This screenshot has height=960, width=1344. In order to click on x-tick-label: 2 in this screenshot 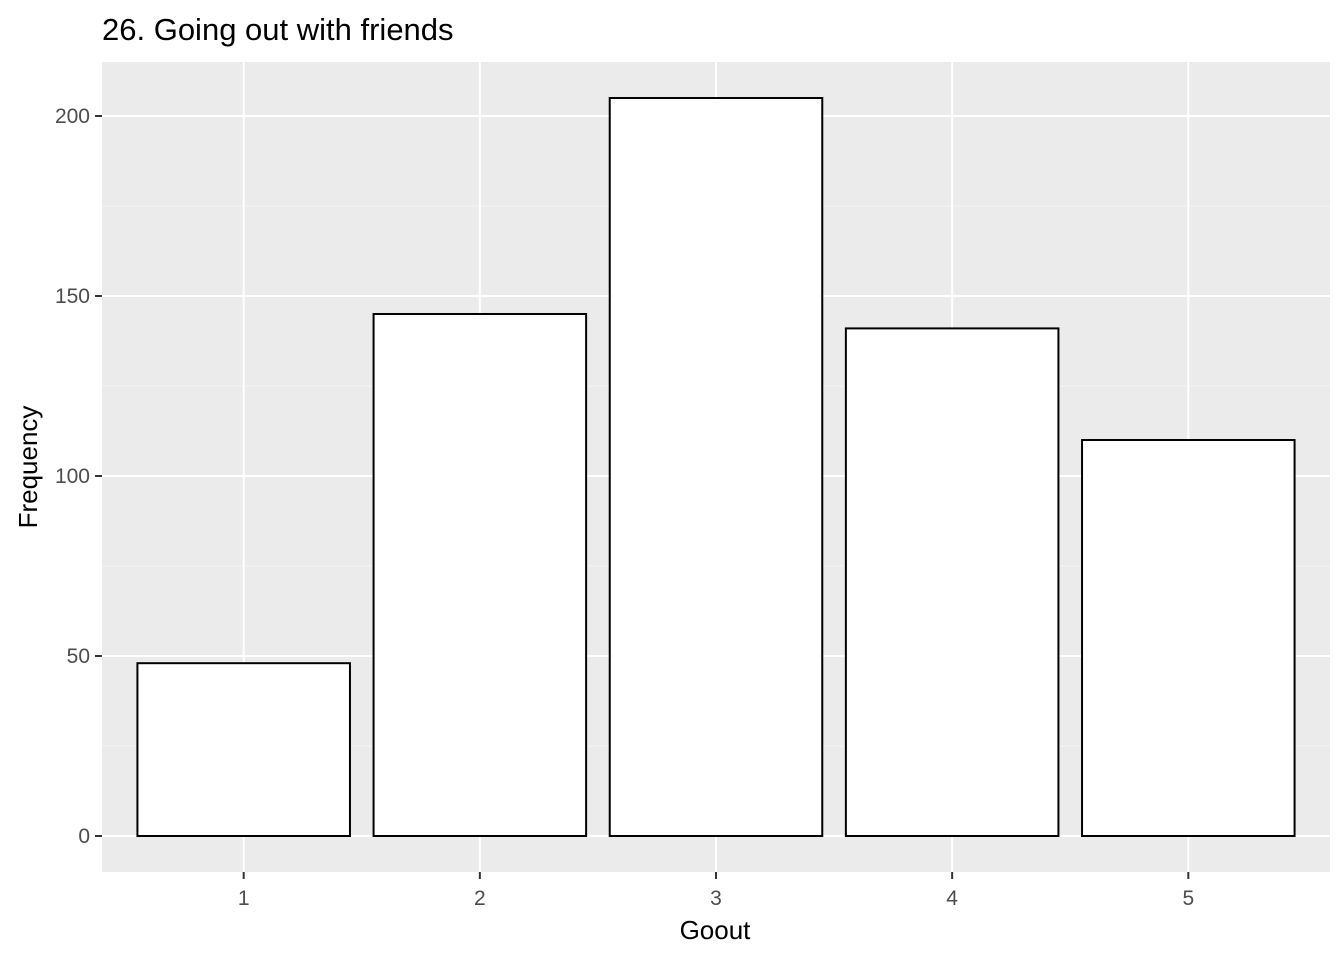, I will do `click(480, 898)`.